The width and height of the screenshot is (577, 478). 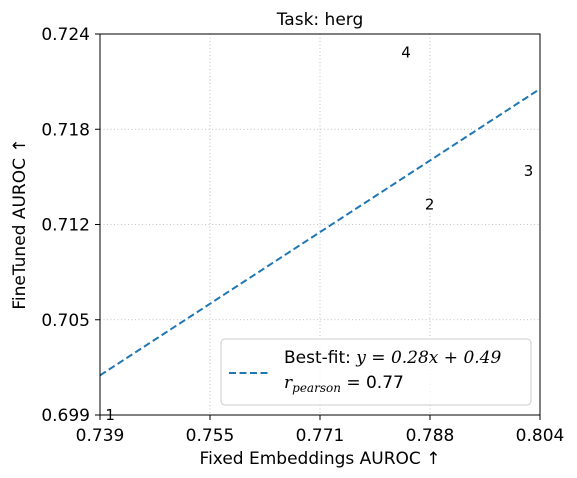 I want to click on x-tick-label: 0.804, so click(x=540, y=436).